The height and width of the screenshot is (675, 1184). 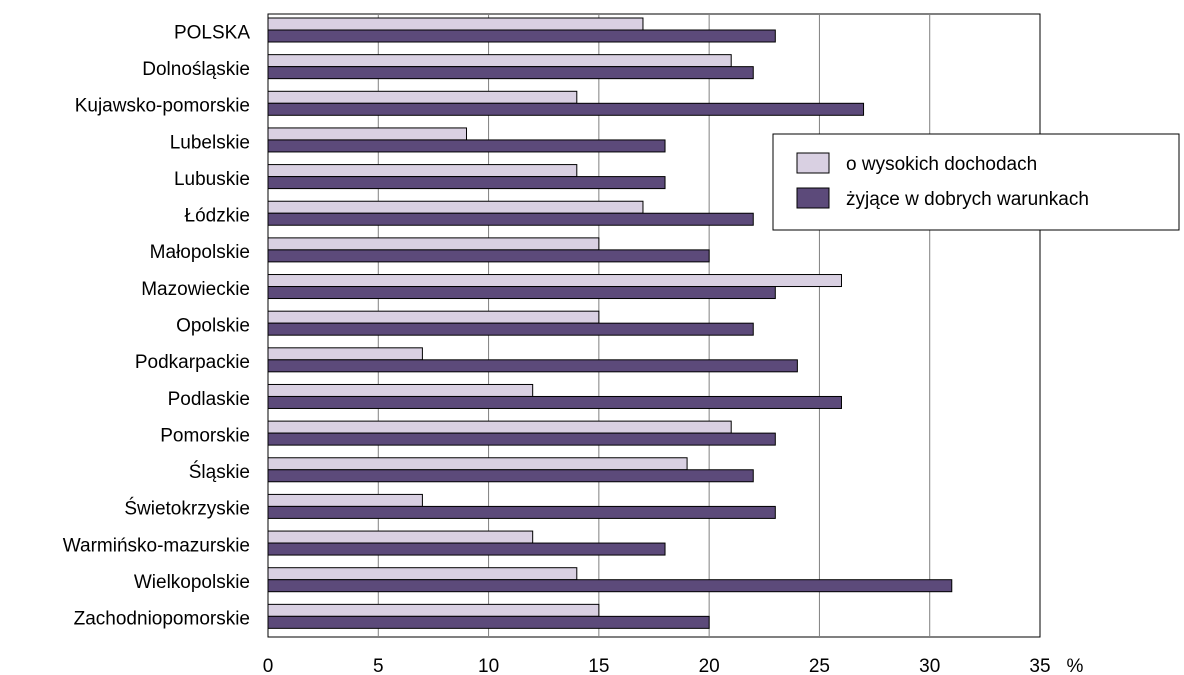 What do you see at coordinates (196, 69) in the screenshot?
I see `category-label-1: Dolnośląskie` at bounding box center [196, 69].